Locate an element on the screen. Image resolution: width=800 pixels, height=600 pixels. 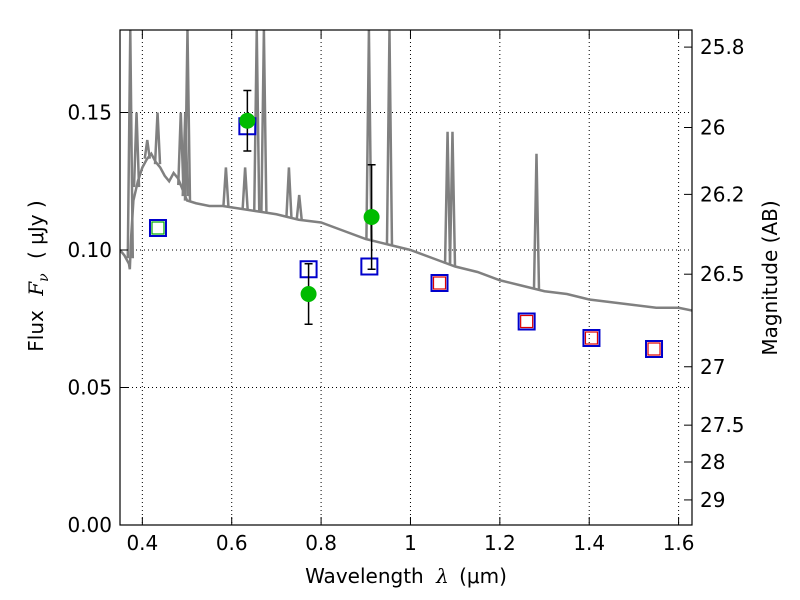
y-tick-label: 0.15 is located at coordinates (89, 113).